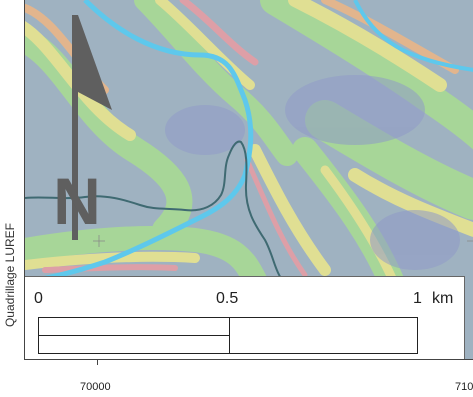 The width and height of the screenshot is (473, 397). I want to click on scale-one: 1, so click(417, 298).